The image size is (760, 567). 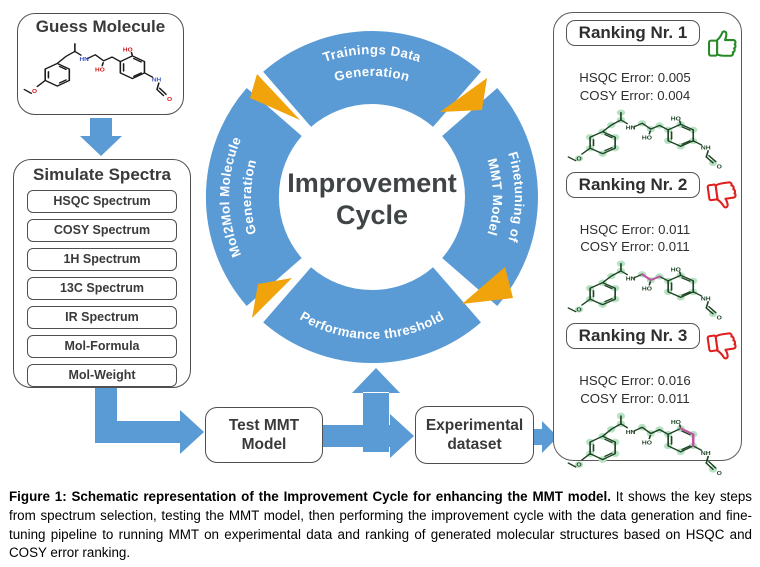 I want to click on thumbs-up-icon, so click(x=723, y=46).